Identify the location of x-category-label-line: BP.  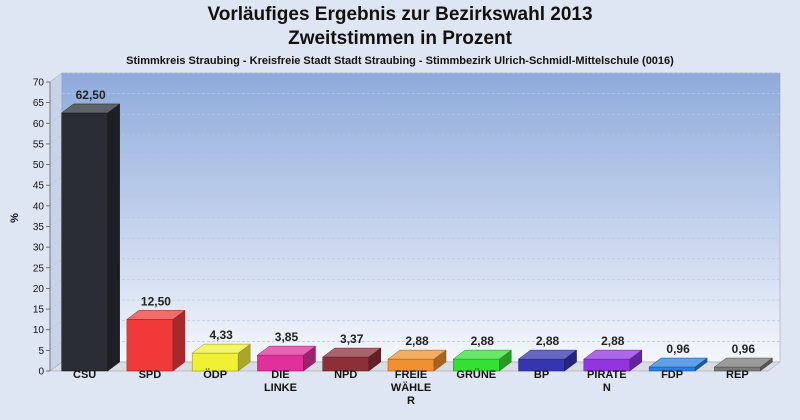
(541, 375).